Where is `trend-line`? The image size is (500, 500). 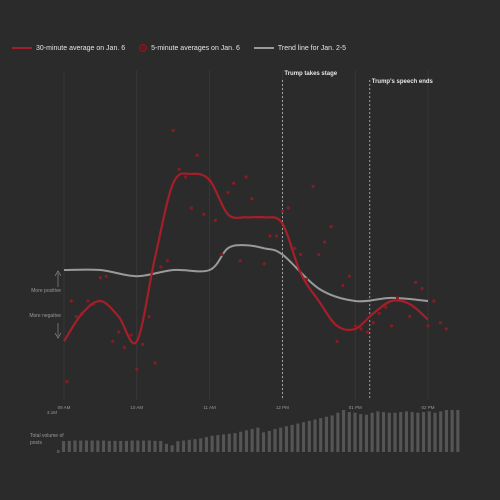
trend-line is located at coordinates (246, 273).